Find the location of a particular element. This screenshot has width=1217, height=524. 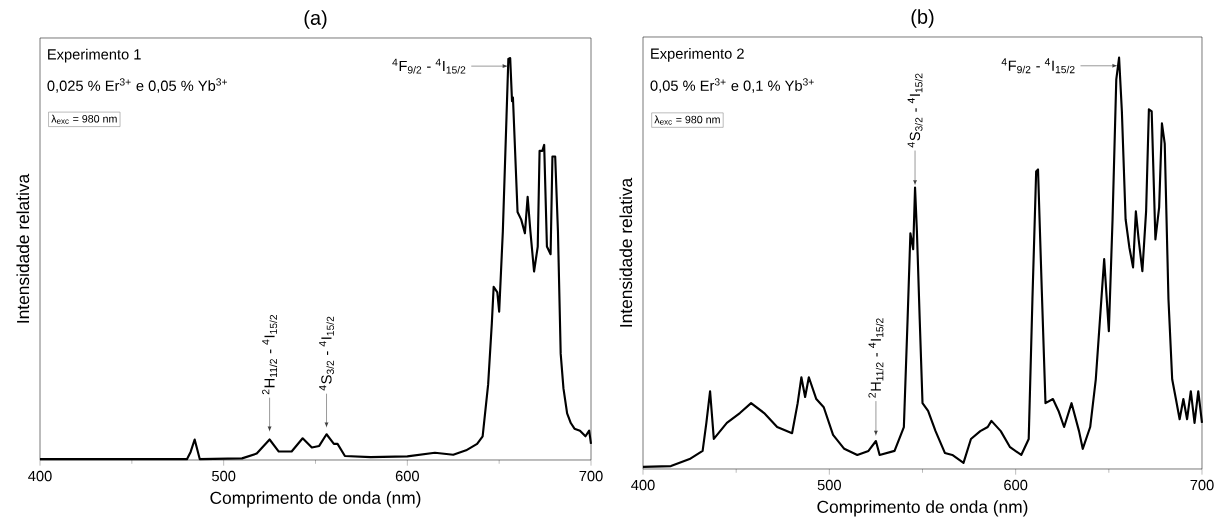

annotation: 0,05 % Er$^{3+}$ e 0,1 % Yb$^{3+}$ is located at coordinates (732, 85).